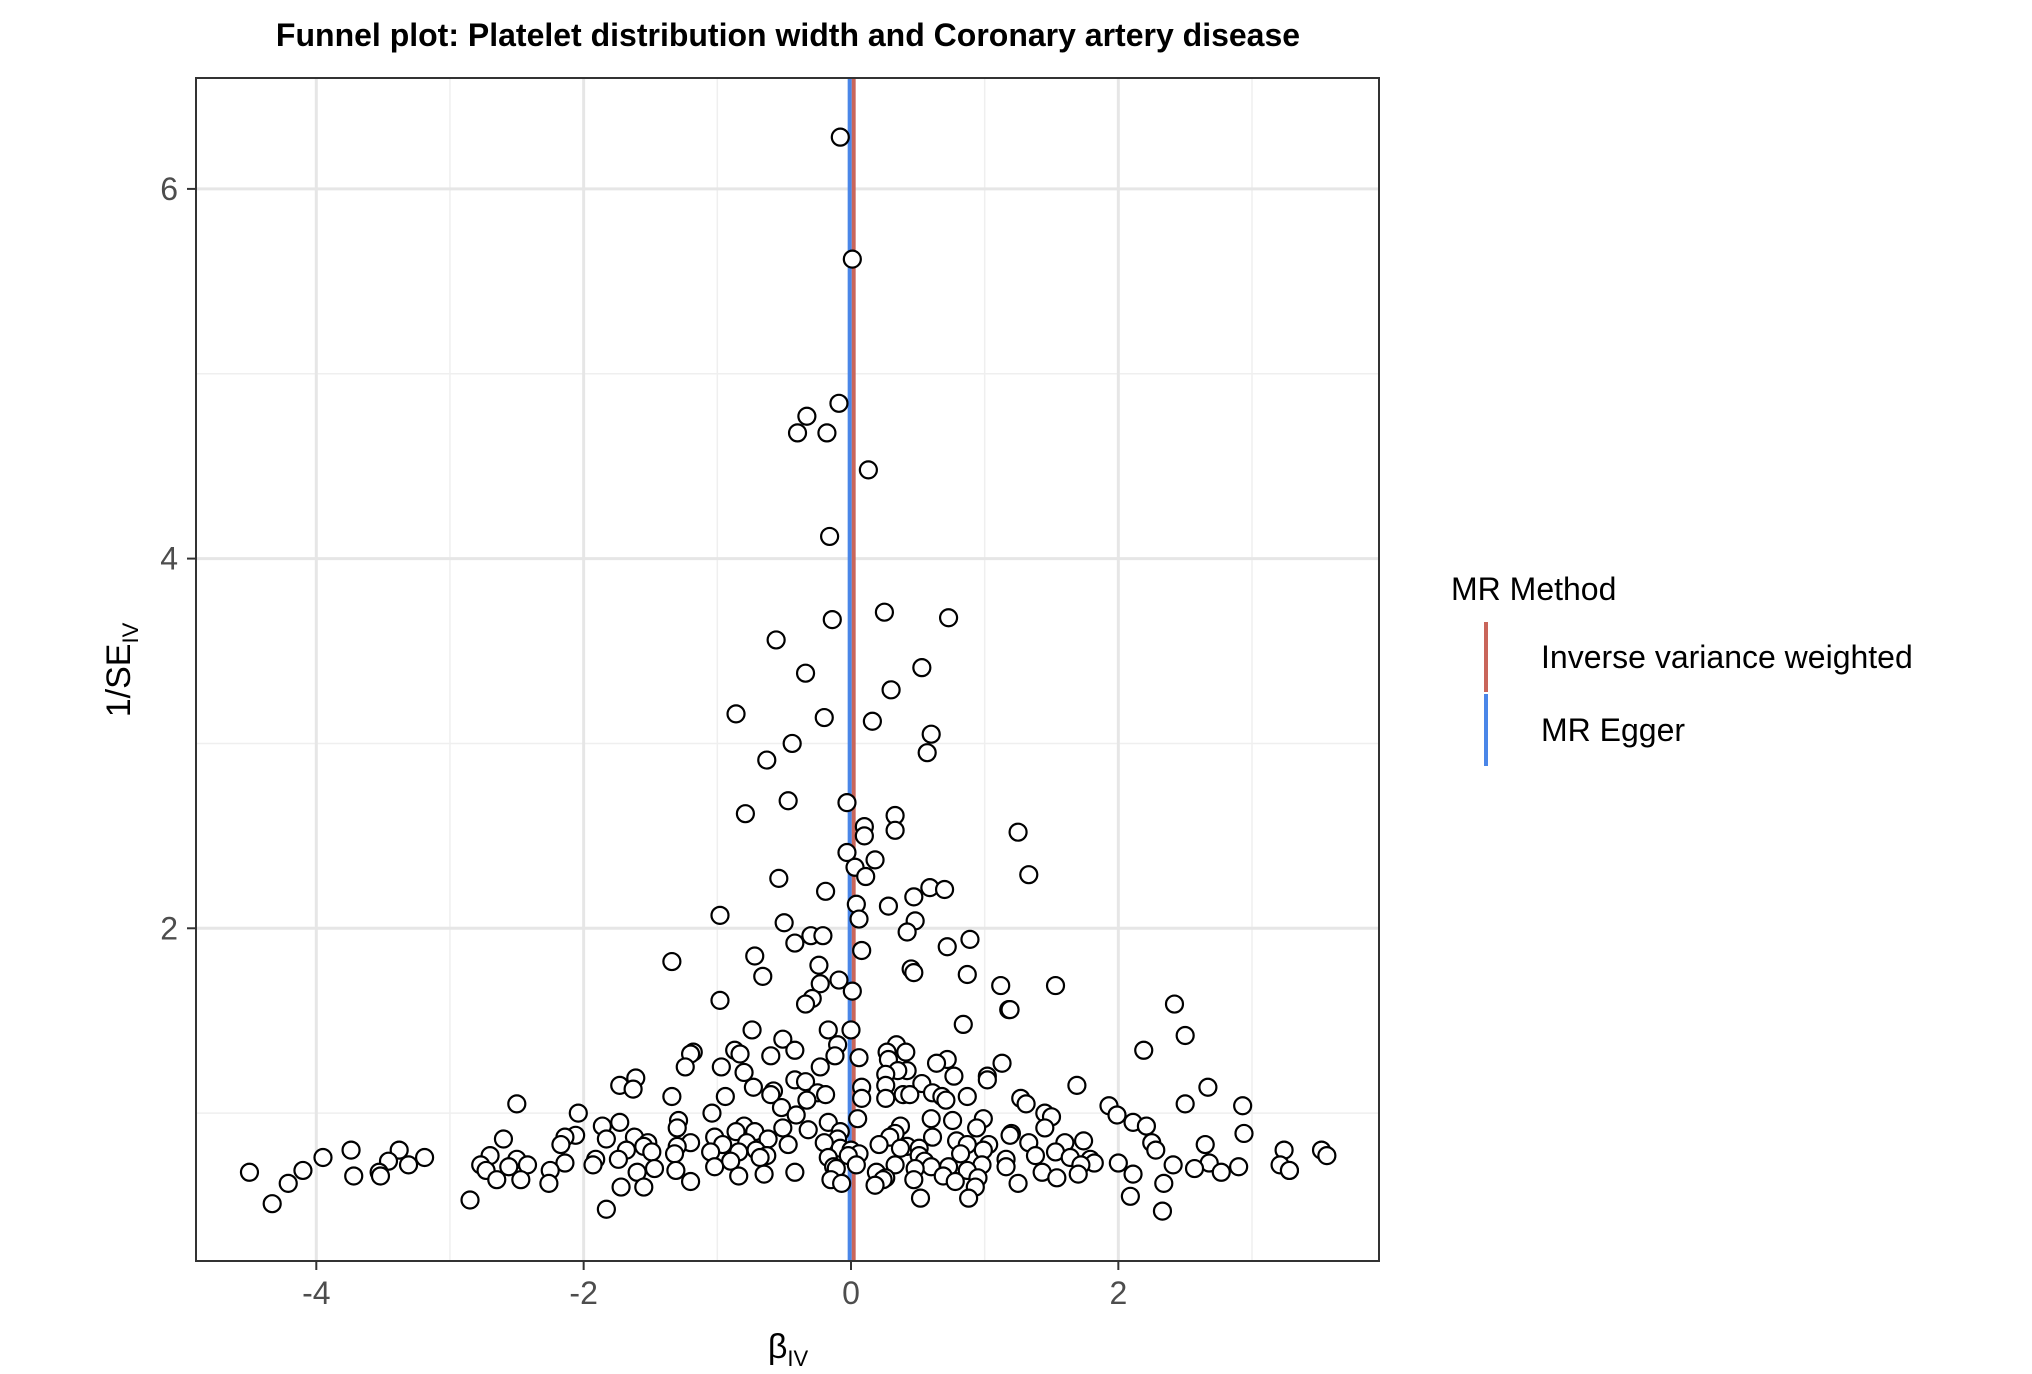 The width and height of the screenshot is (2032, 1374). I want to click on x-axis-title-sub: IV, so click(797, 1358).